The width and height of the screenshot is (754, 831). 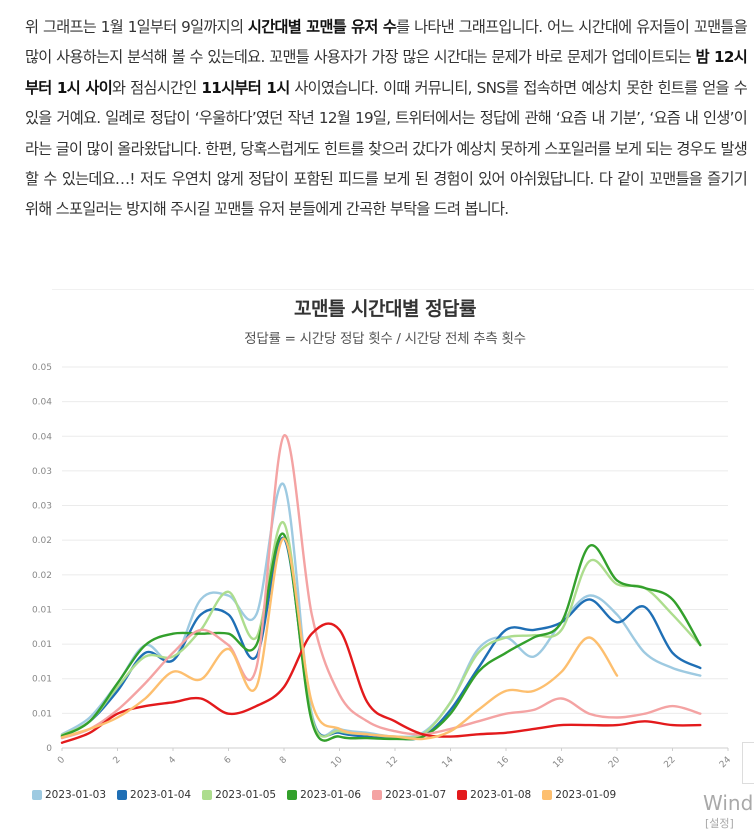 I want to click on x-tick-label: 20, so click(x=614, y=762).